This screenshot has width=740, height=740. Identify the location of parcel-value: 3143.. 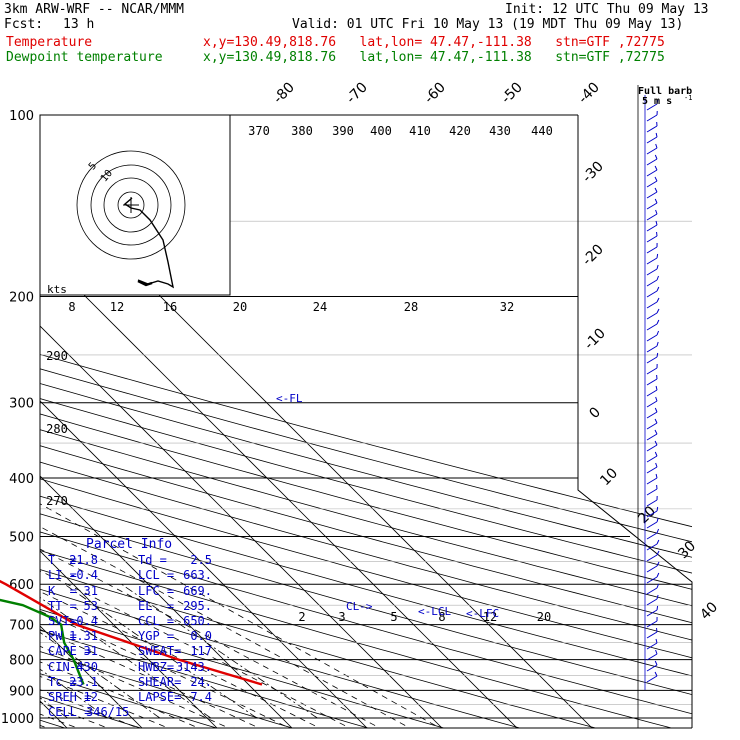
(193, 666).